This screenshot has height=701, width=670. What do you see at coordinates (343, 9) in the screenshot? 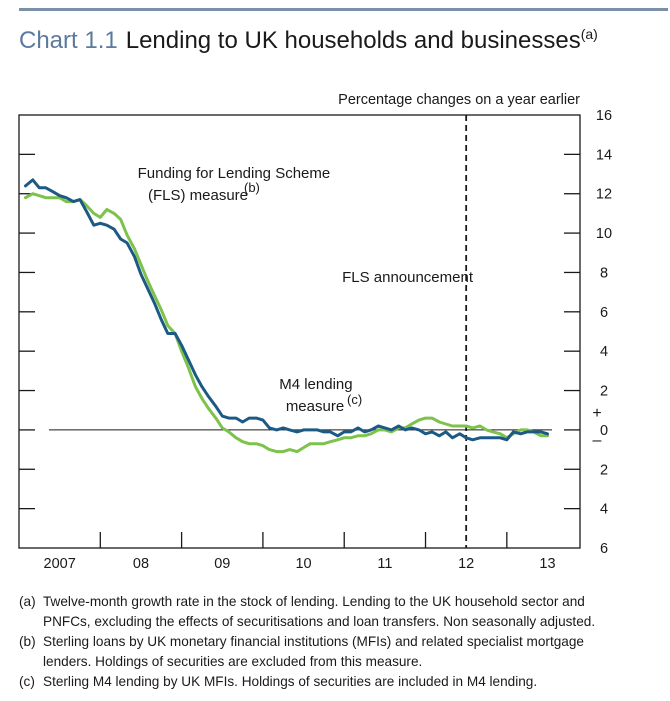
I see `top-rule` at bounding box center [343, 9].